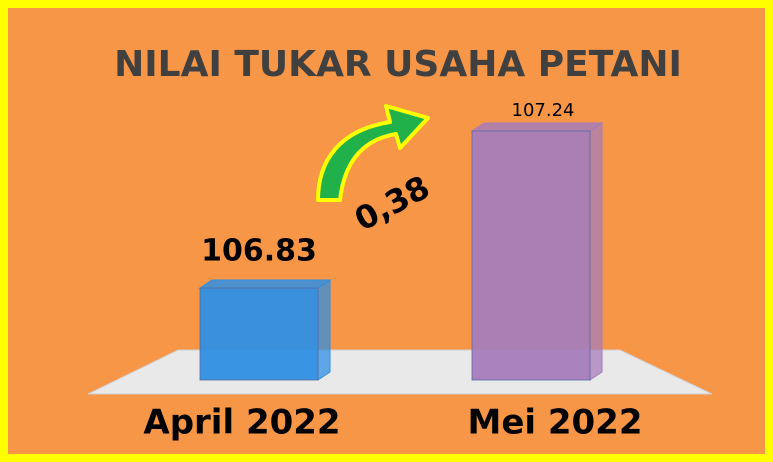  Describe the element at coordinates (373, 153) in the screenshot. I see `trend-arrow` at that location.